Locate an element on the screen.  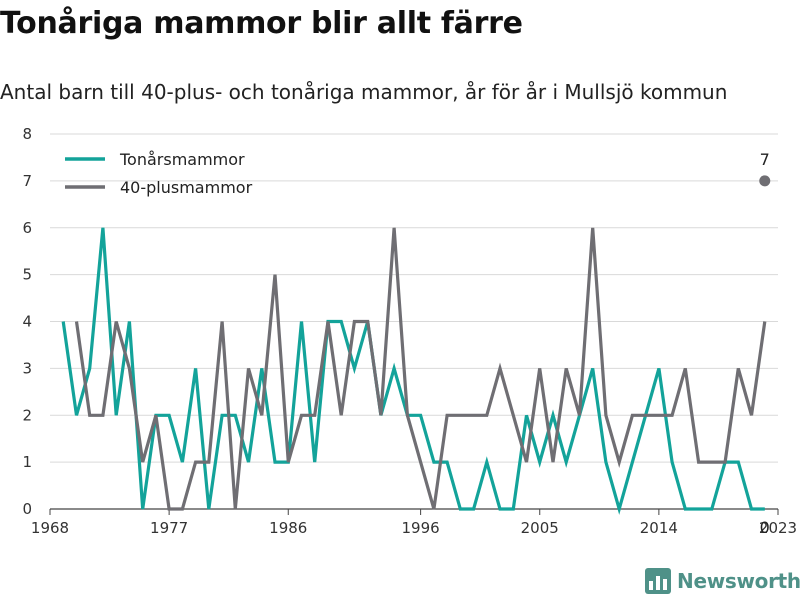
x-tick-label: 2005 is located at coordinates (540, 528).